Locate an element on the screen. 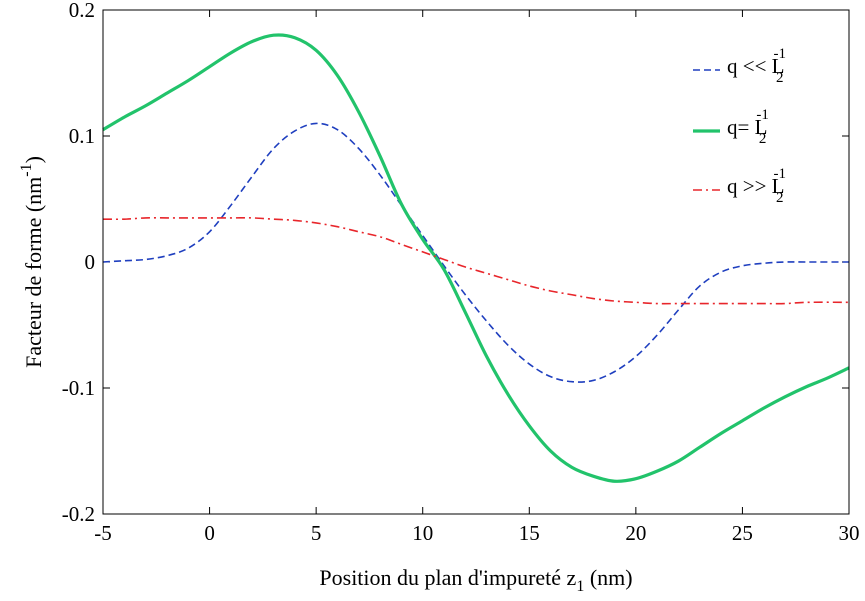 The width and height of the screenshot is (865, 601). legend-label-2: q= L-1 2 is located at coordinates (748, 127).